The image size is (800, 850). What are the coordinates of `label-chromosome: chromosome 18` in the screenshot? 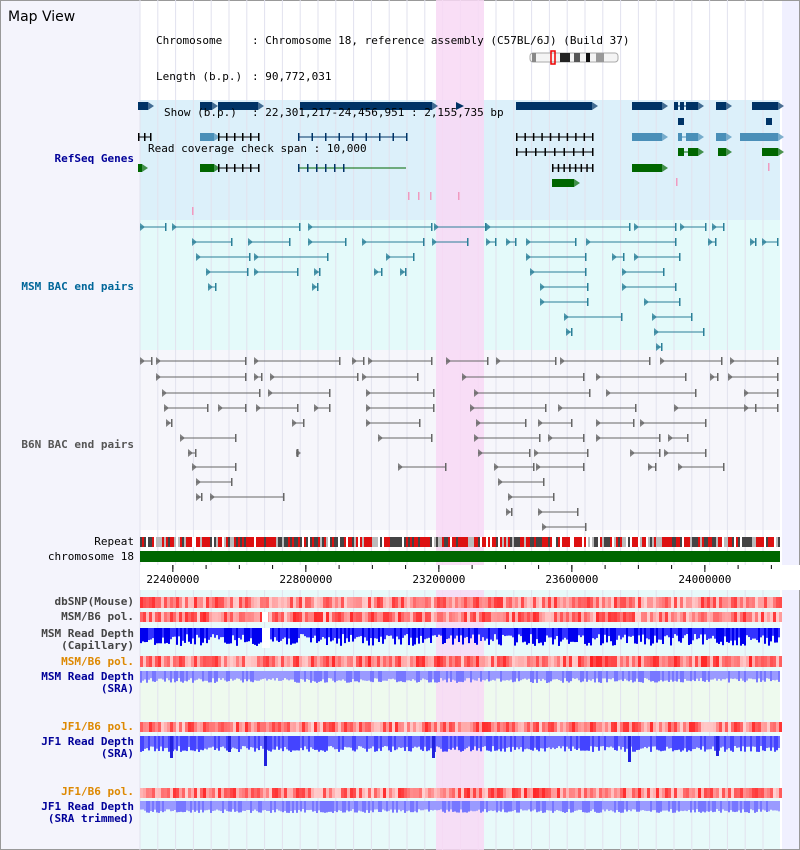 It's located at (90, 556).